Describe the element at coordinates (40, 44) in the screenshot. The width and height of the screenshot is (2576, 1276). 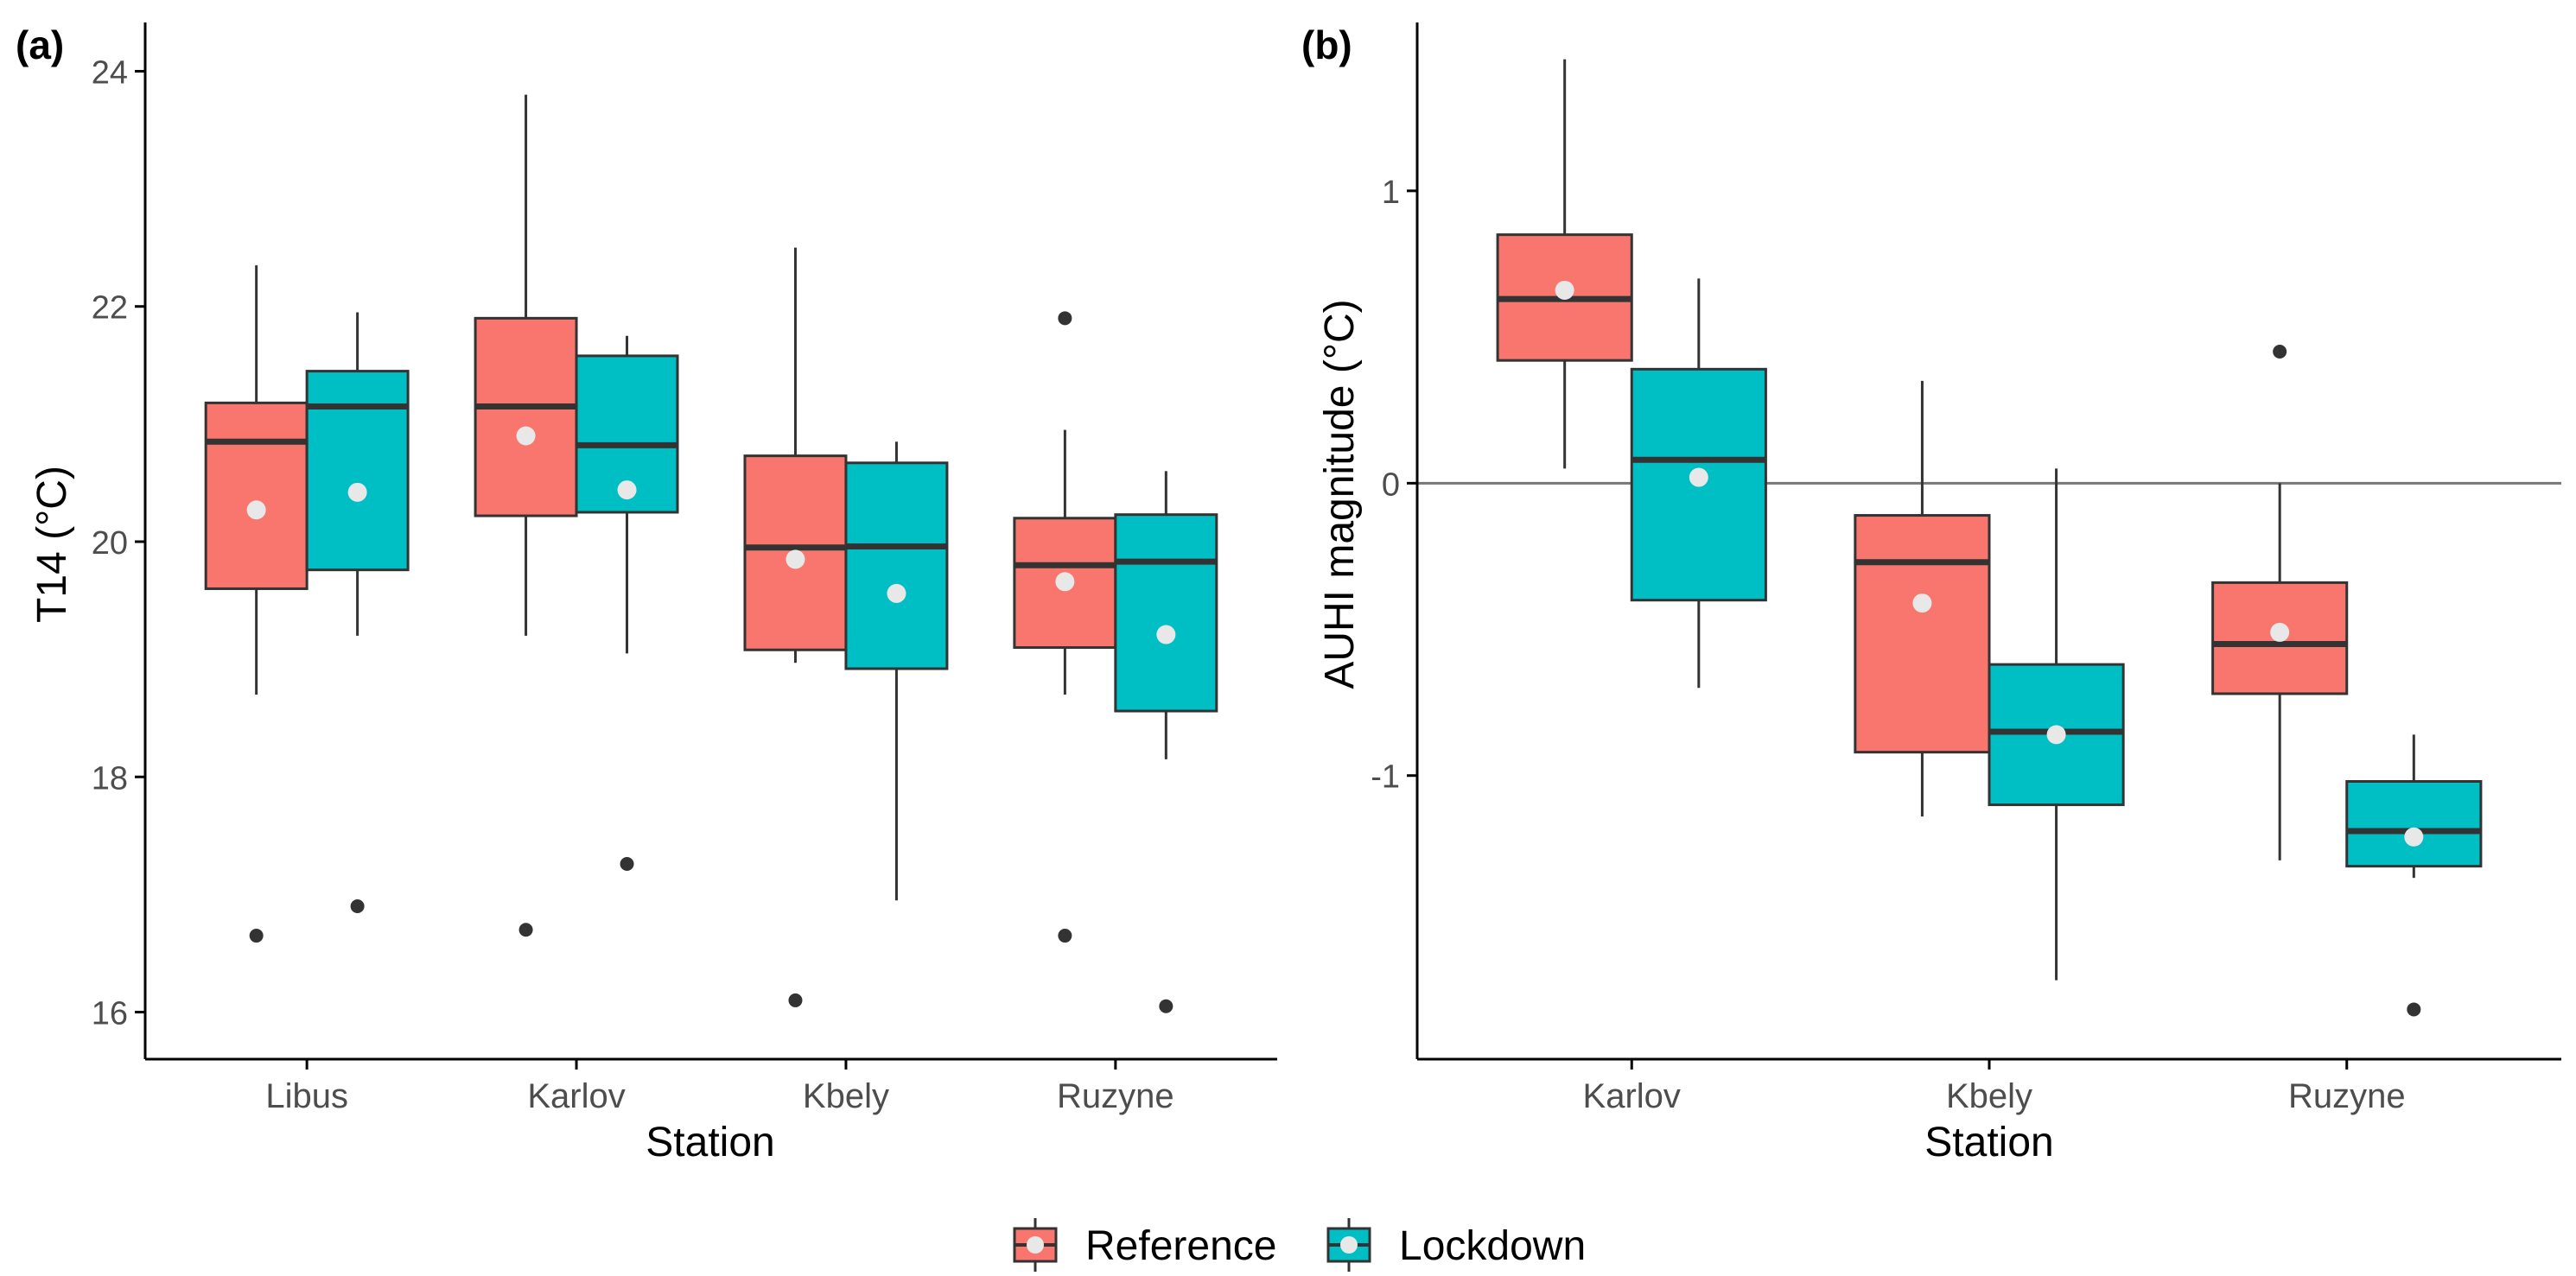
I see `panel-a-label: (a)` at that location.